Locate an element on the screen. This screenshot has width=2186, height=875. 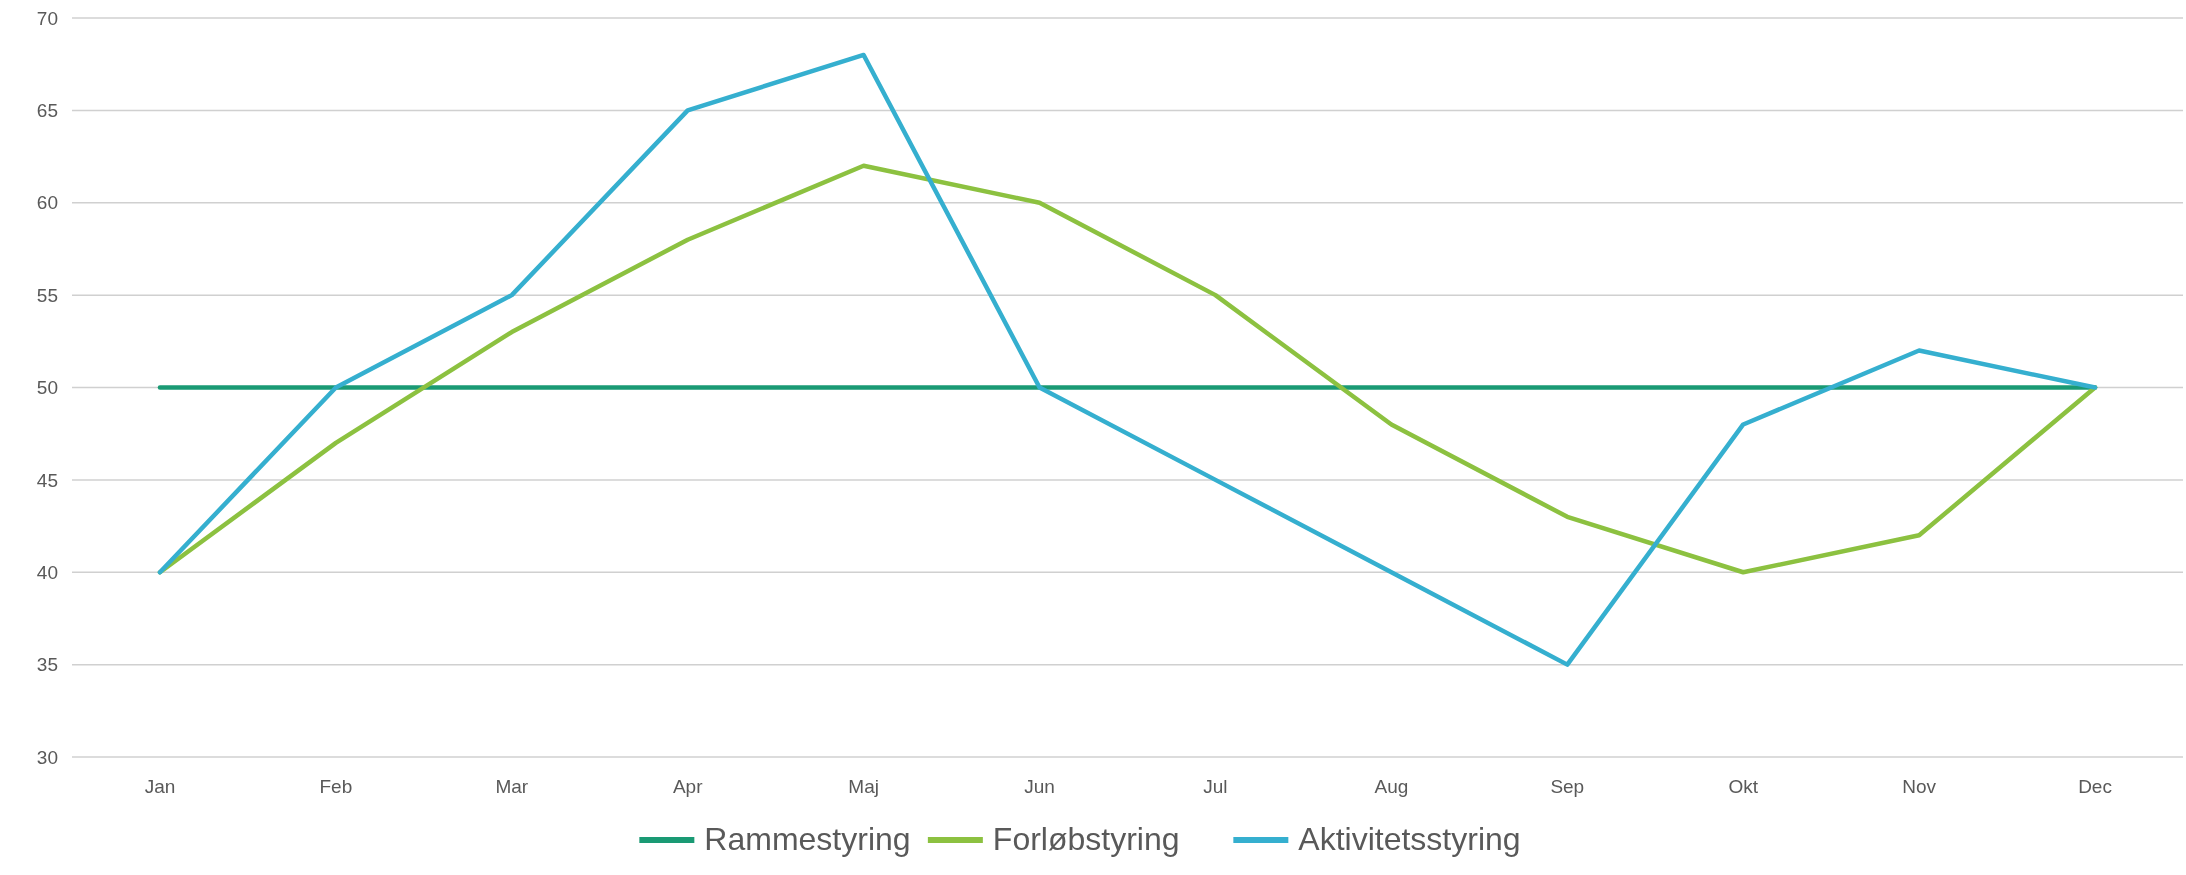
legend-label: Forløbstyring is located at coordinates (1086, 839).